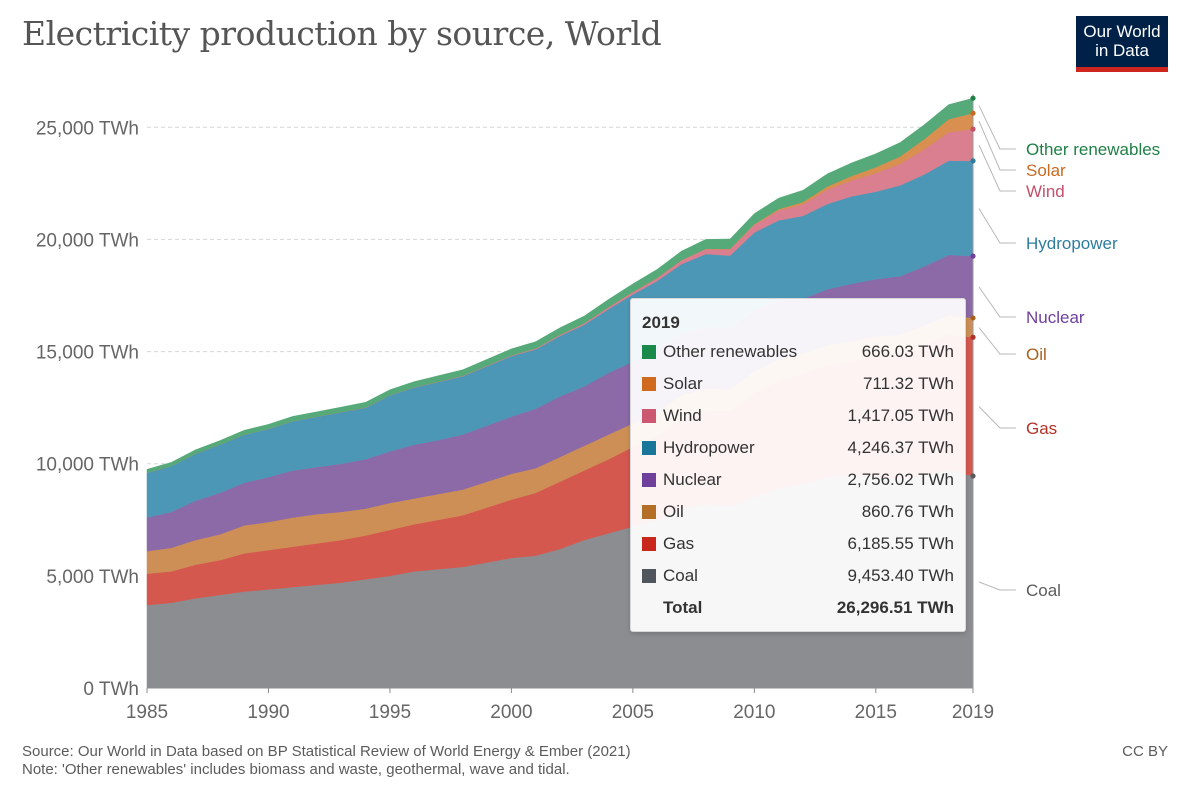 The width and height of the screenshot is (1187, 791). What do you see at coordinates (87, 240) in the screenshot?
I see `y-tick-label: 20,000 TWh` at bounding box center [87, 240].